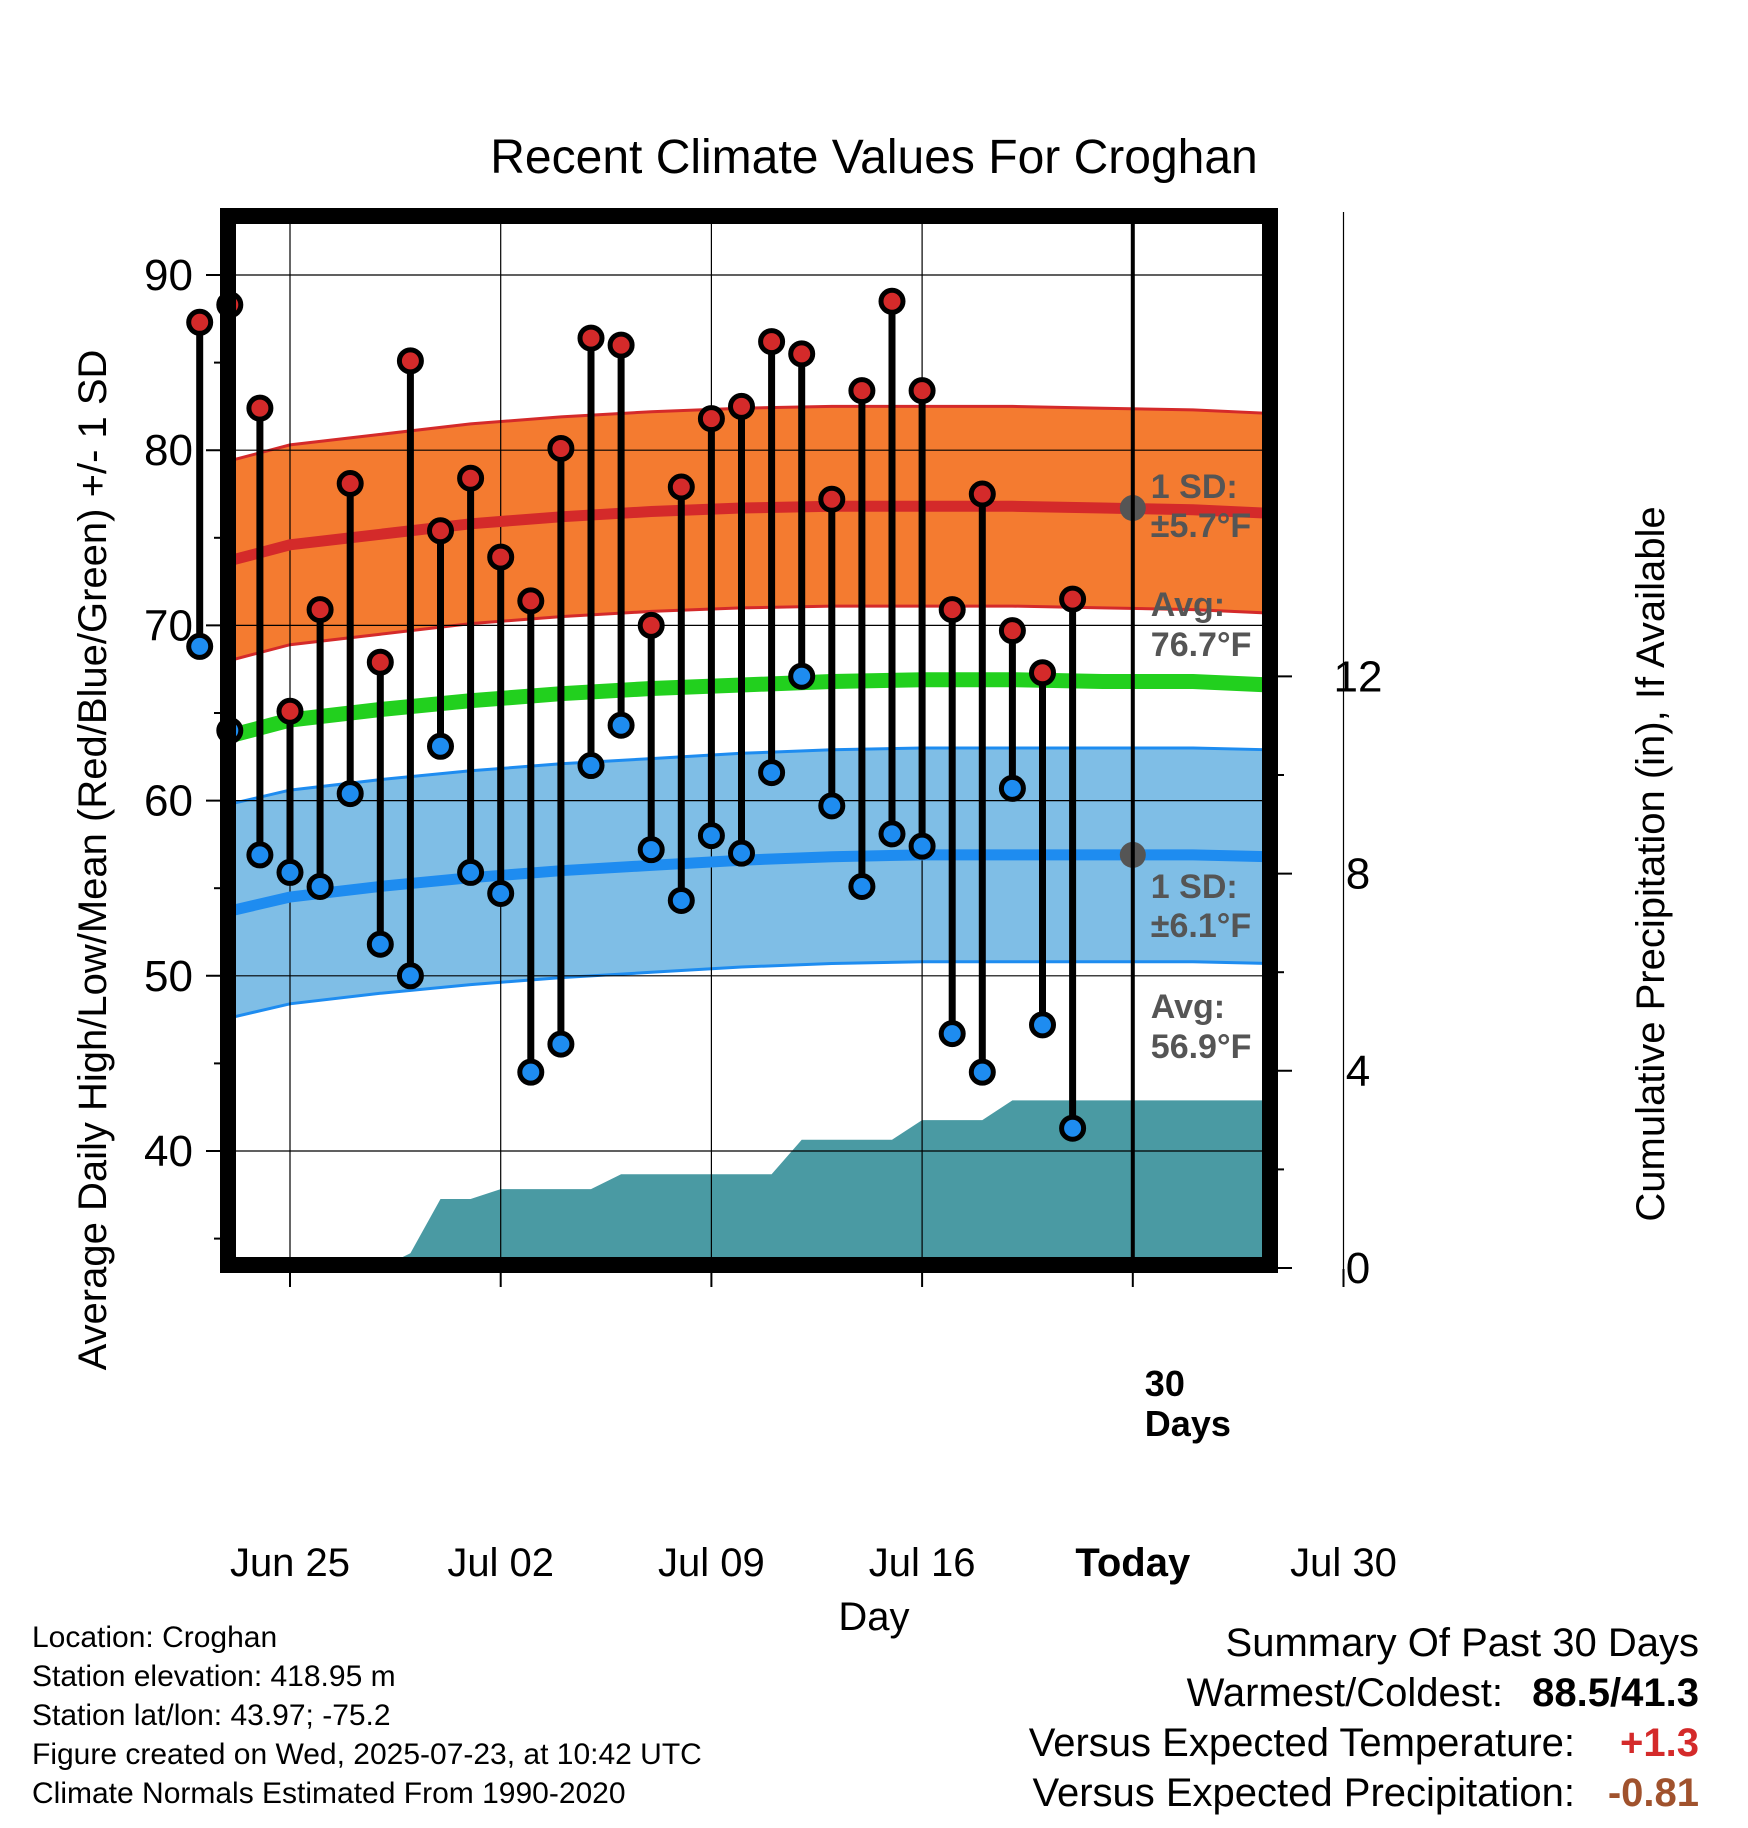  I want to click on high-sd-band-lower-edge, so click(750, 633).